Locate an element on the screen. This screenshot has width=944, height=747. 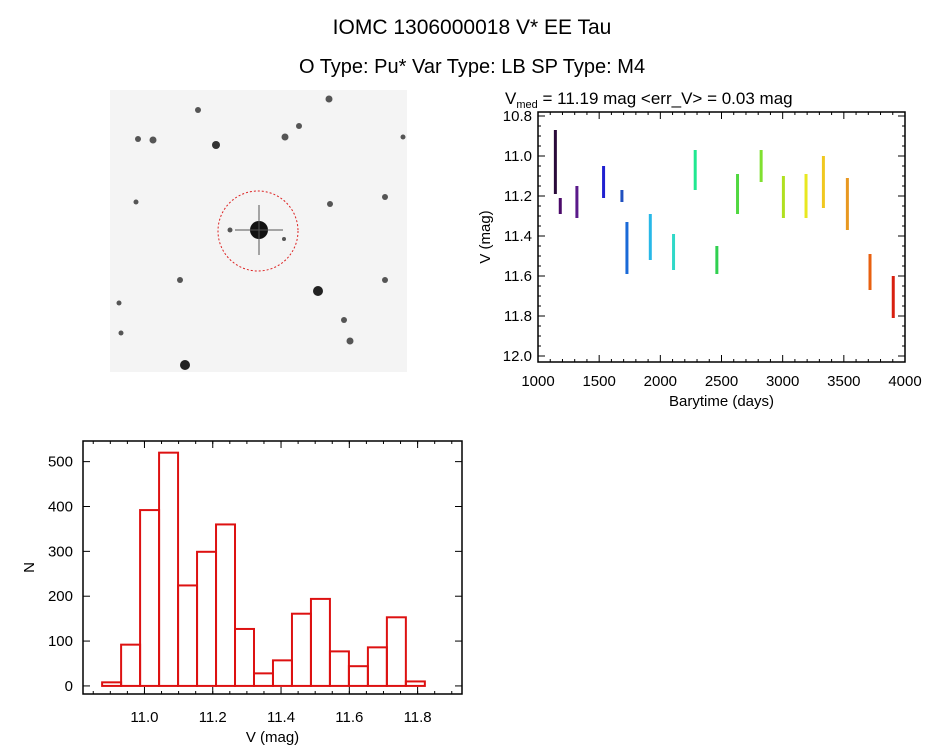
y-tick-label: 300 is located at coordinates (60, 551).